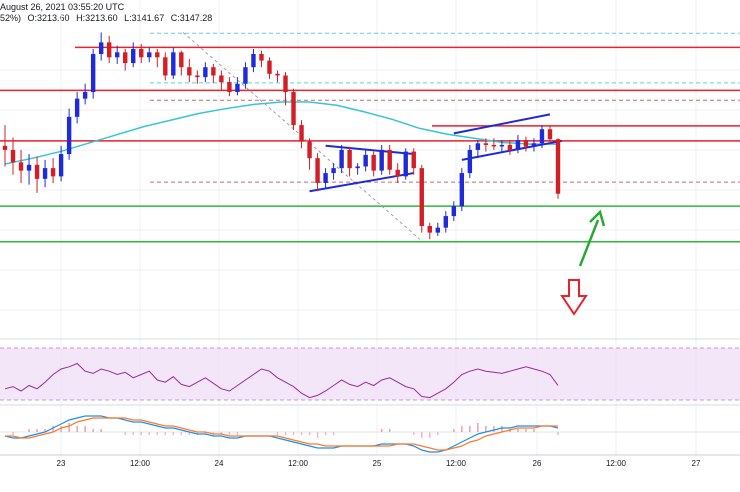 The height and width of the screenshot is (492, 740). Describe the element at coordinates (97, 18) in the screenshot. I see `ohlc-high: H:3213.60` at that location.